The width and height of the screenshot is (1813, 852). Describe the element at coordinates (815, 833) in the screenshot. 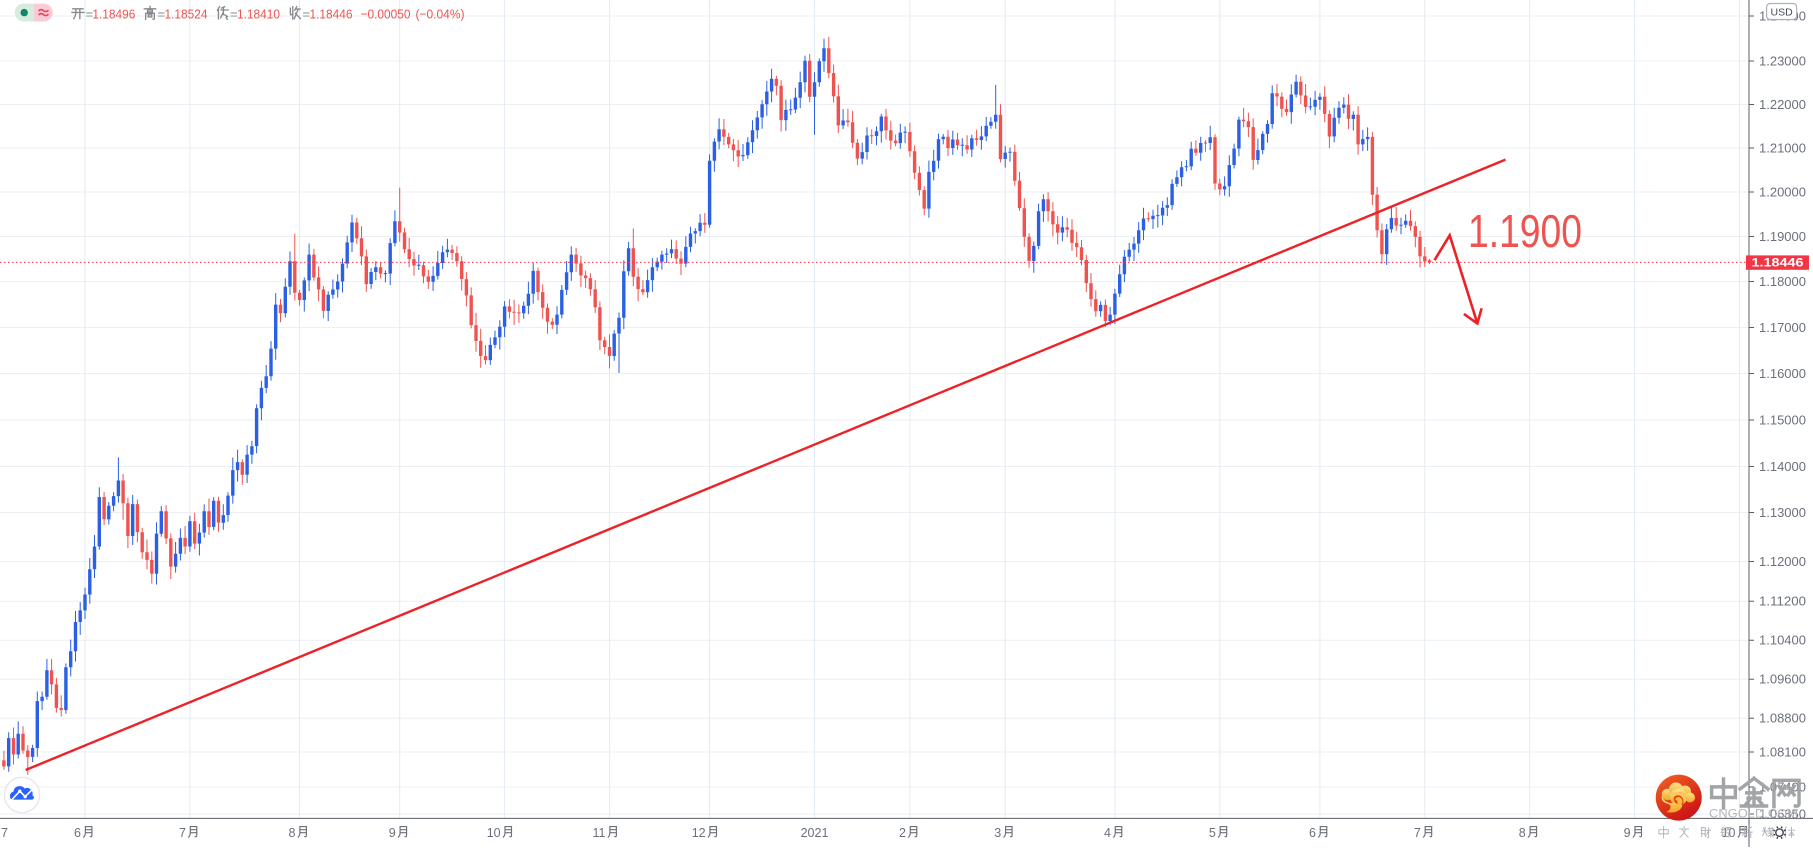

I see `svg-text: 2021` at that location.